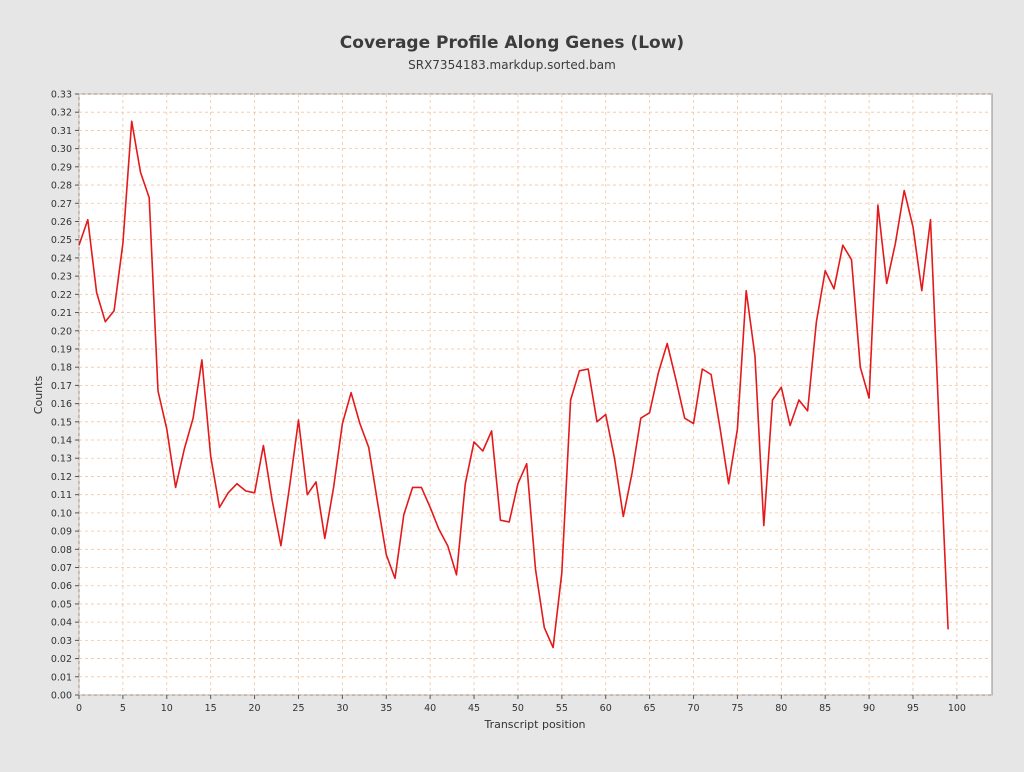 This screenshot has height=772, width=1024. I want to click on y-tick-label: 0.02, so click(61, 659).